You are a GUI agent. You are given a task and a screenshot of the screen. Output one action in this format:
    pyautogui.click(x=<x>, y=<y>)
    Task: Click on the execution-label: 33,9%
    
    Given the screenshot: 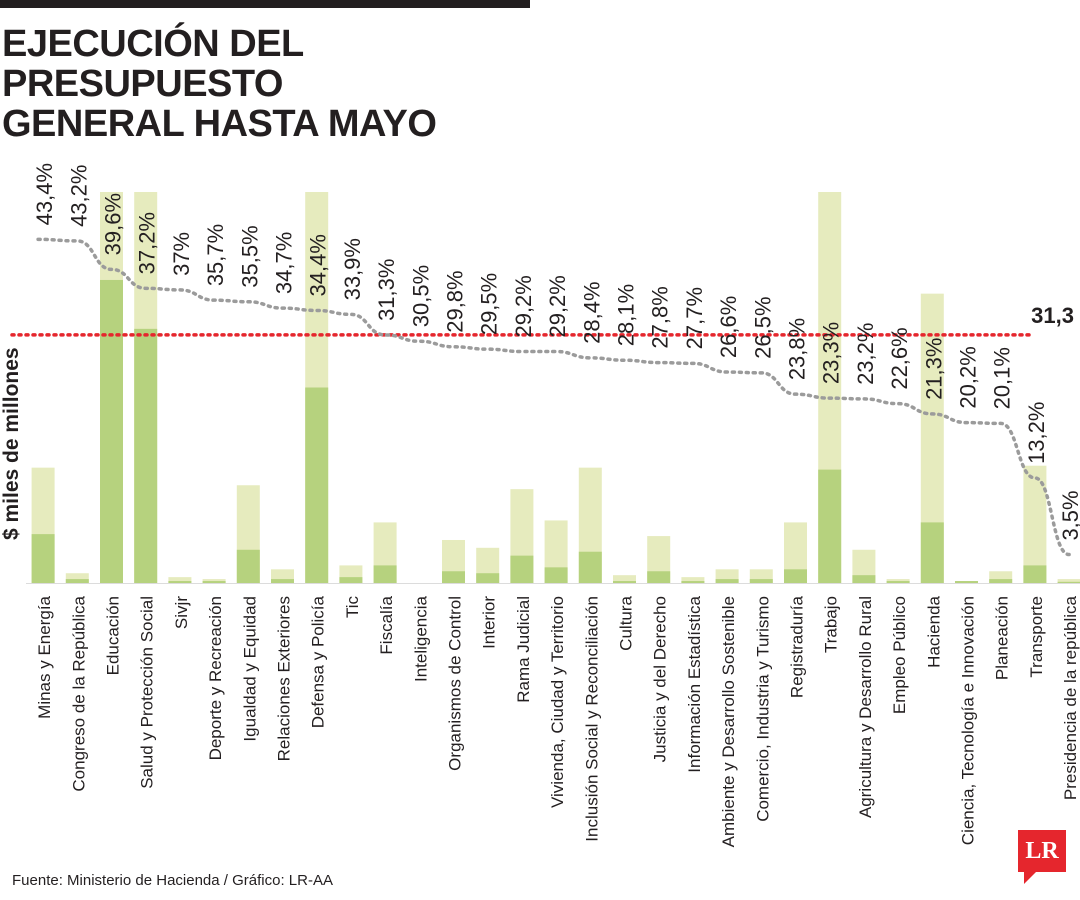 What is the action you would take?
    pyautogui.click(x=352, y=269)
    